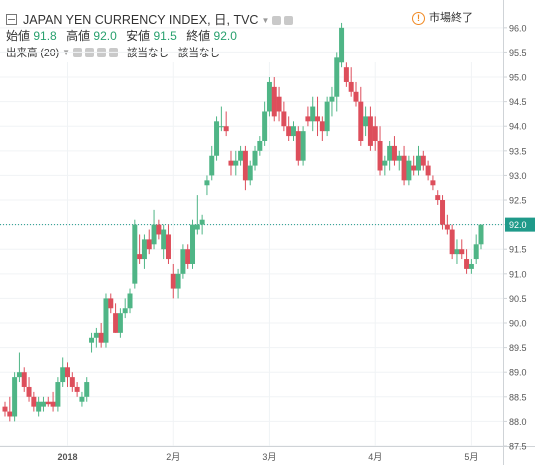 The width and height of the screenshot is (535, 465). Describe the element at coordinates (518, 127) in the screenshot. I see `y-tick-label: 94.0` at that location.